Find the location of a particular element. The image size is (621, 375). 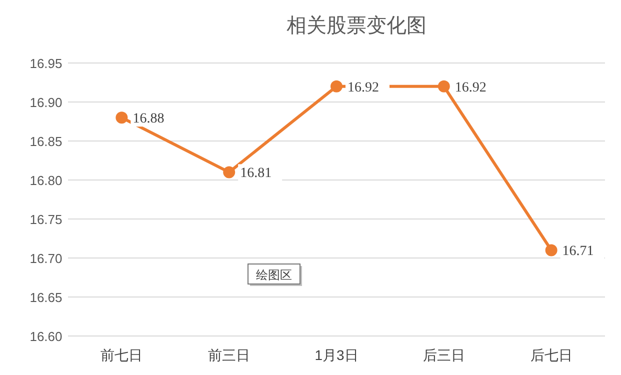

x-tick-label: 前三日 is located at coordinates (229, 355).